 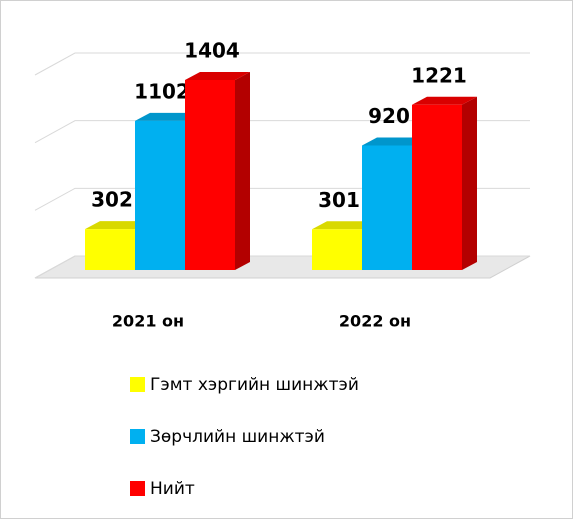 What do you see at coordinates (237, 437) in the screenshot?
I see `legend-label: Зөрчлийн шинжтэй` at bounding box center [237, 437].